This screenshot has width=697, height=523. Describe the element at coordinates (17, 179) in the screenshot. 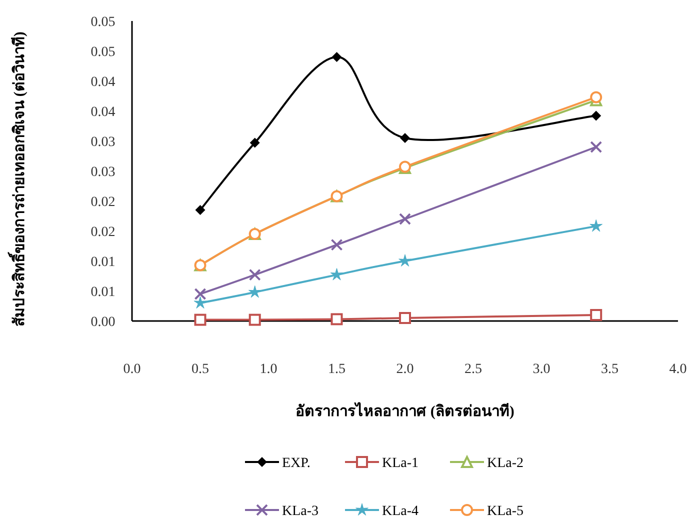

I see `y-axis-title: สัมประสิทธิ์ของการถ่ายเทออกซิเจน (ต่อวินาที)` at that location.